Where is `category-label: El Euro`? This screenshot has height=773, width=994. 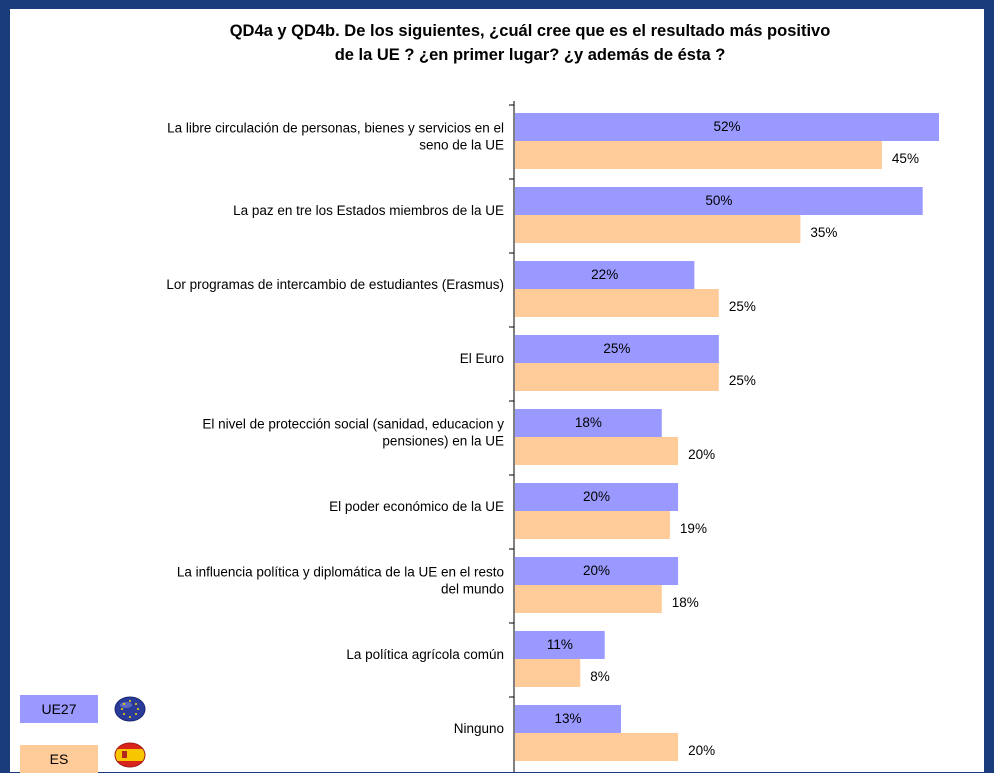 category-label: El Euro is located at coordinates (482, 358).